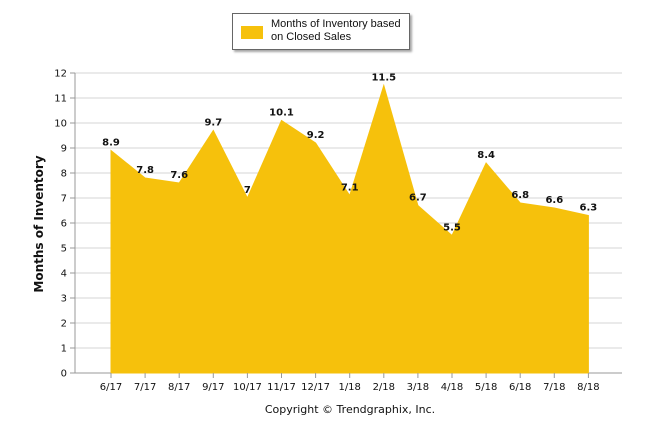  I want to click on x-tick-label: 7/18, so click(554, 387).